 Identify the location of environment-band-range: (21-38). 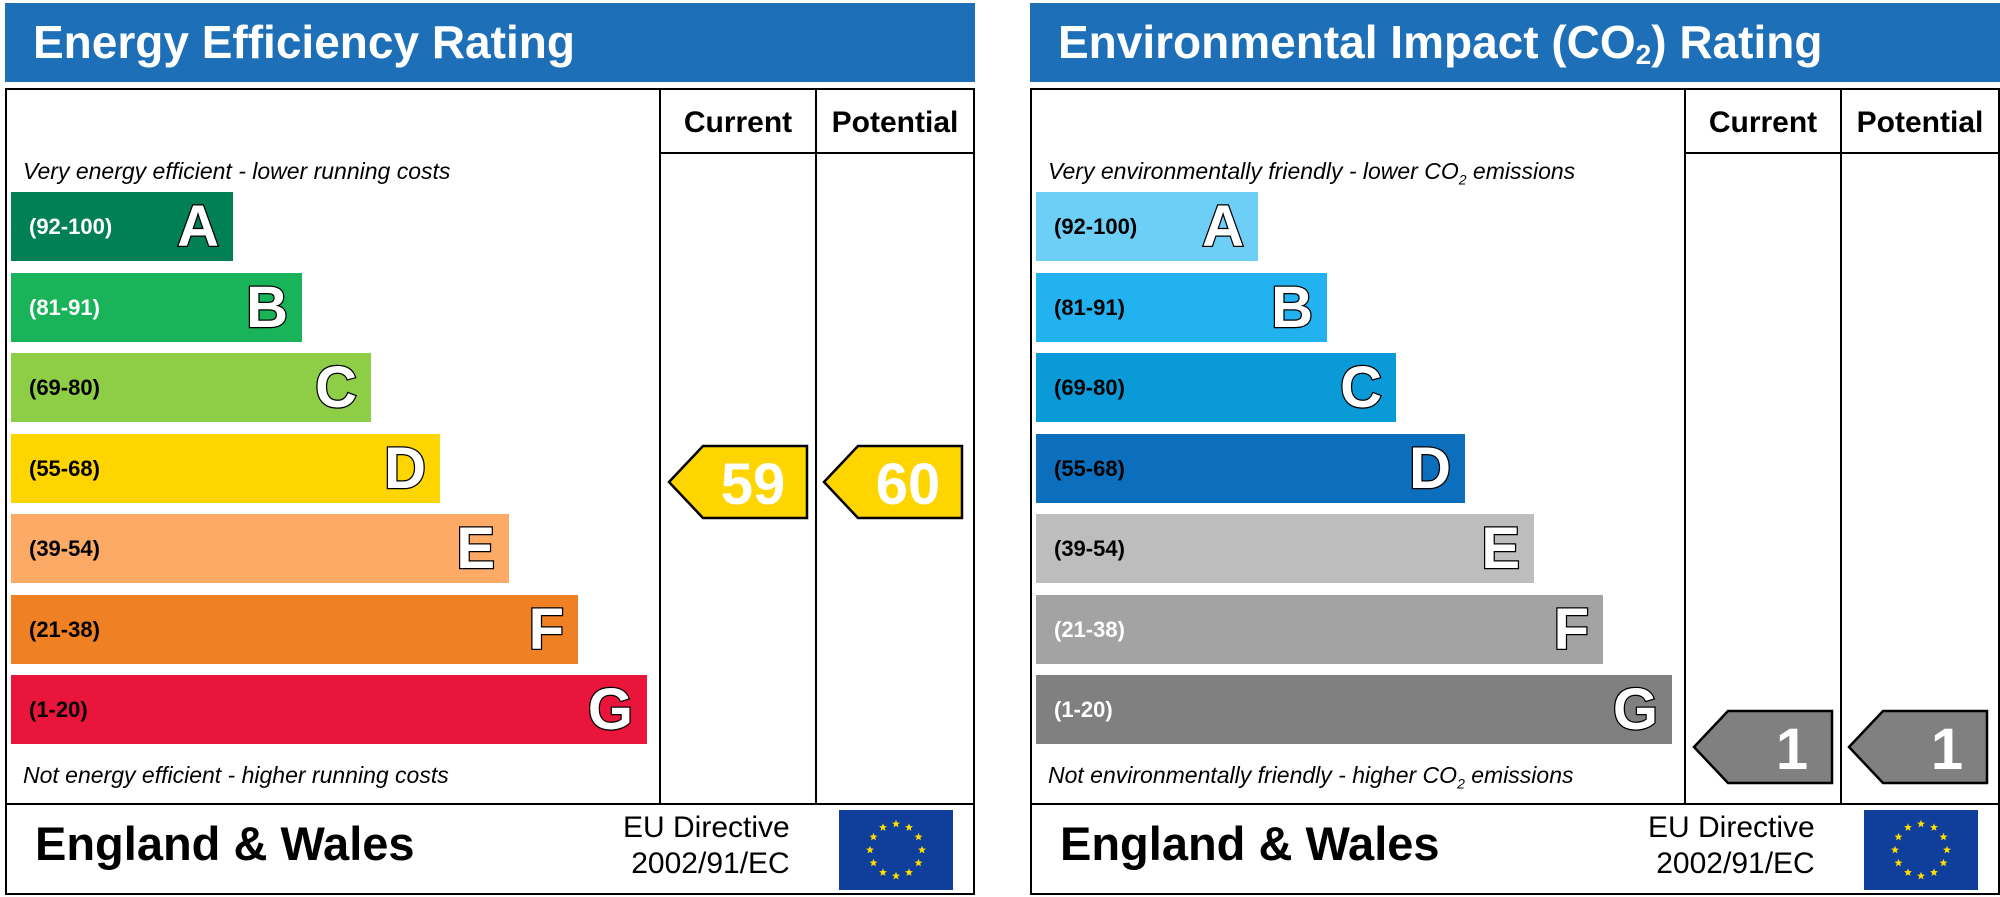
(1089, 629).